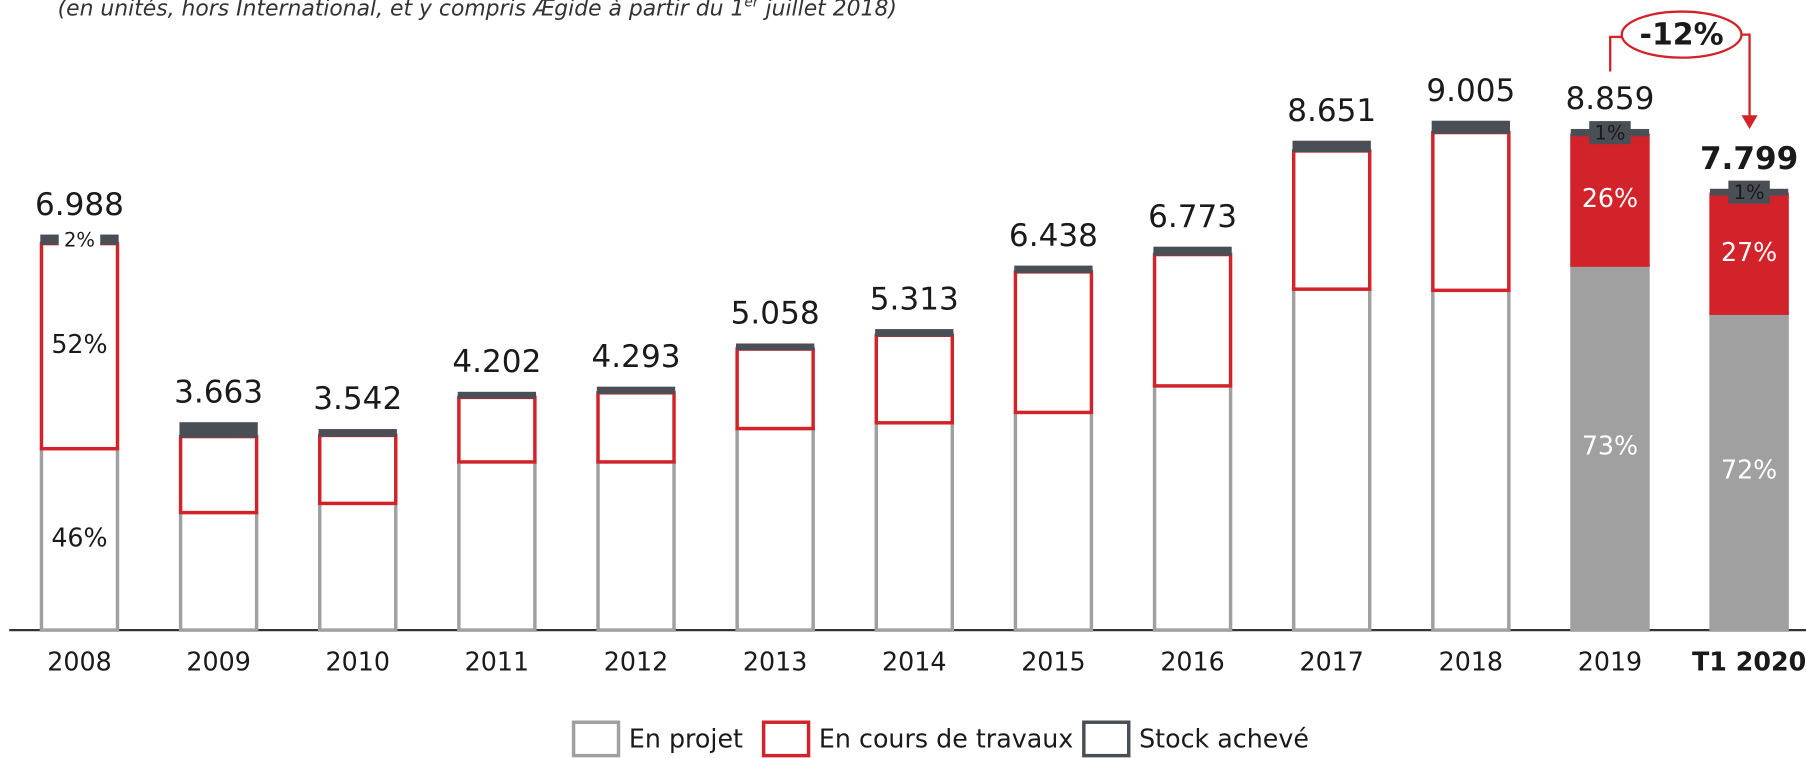 This screenshot has width=1806, height=758. Describe the element at coordinates (497, 661) in the screenshot. I see `x-tick-label: 2011` at that location.